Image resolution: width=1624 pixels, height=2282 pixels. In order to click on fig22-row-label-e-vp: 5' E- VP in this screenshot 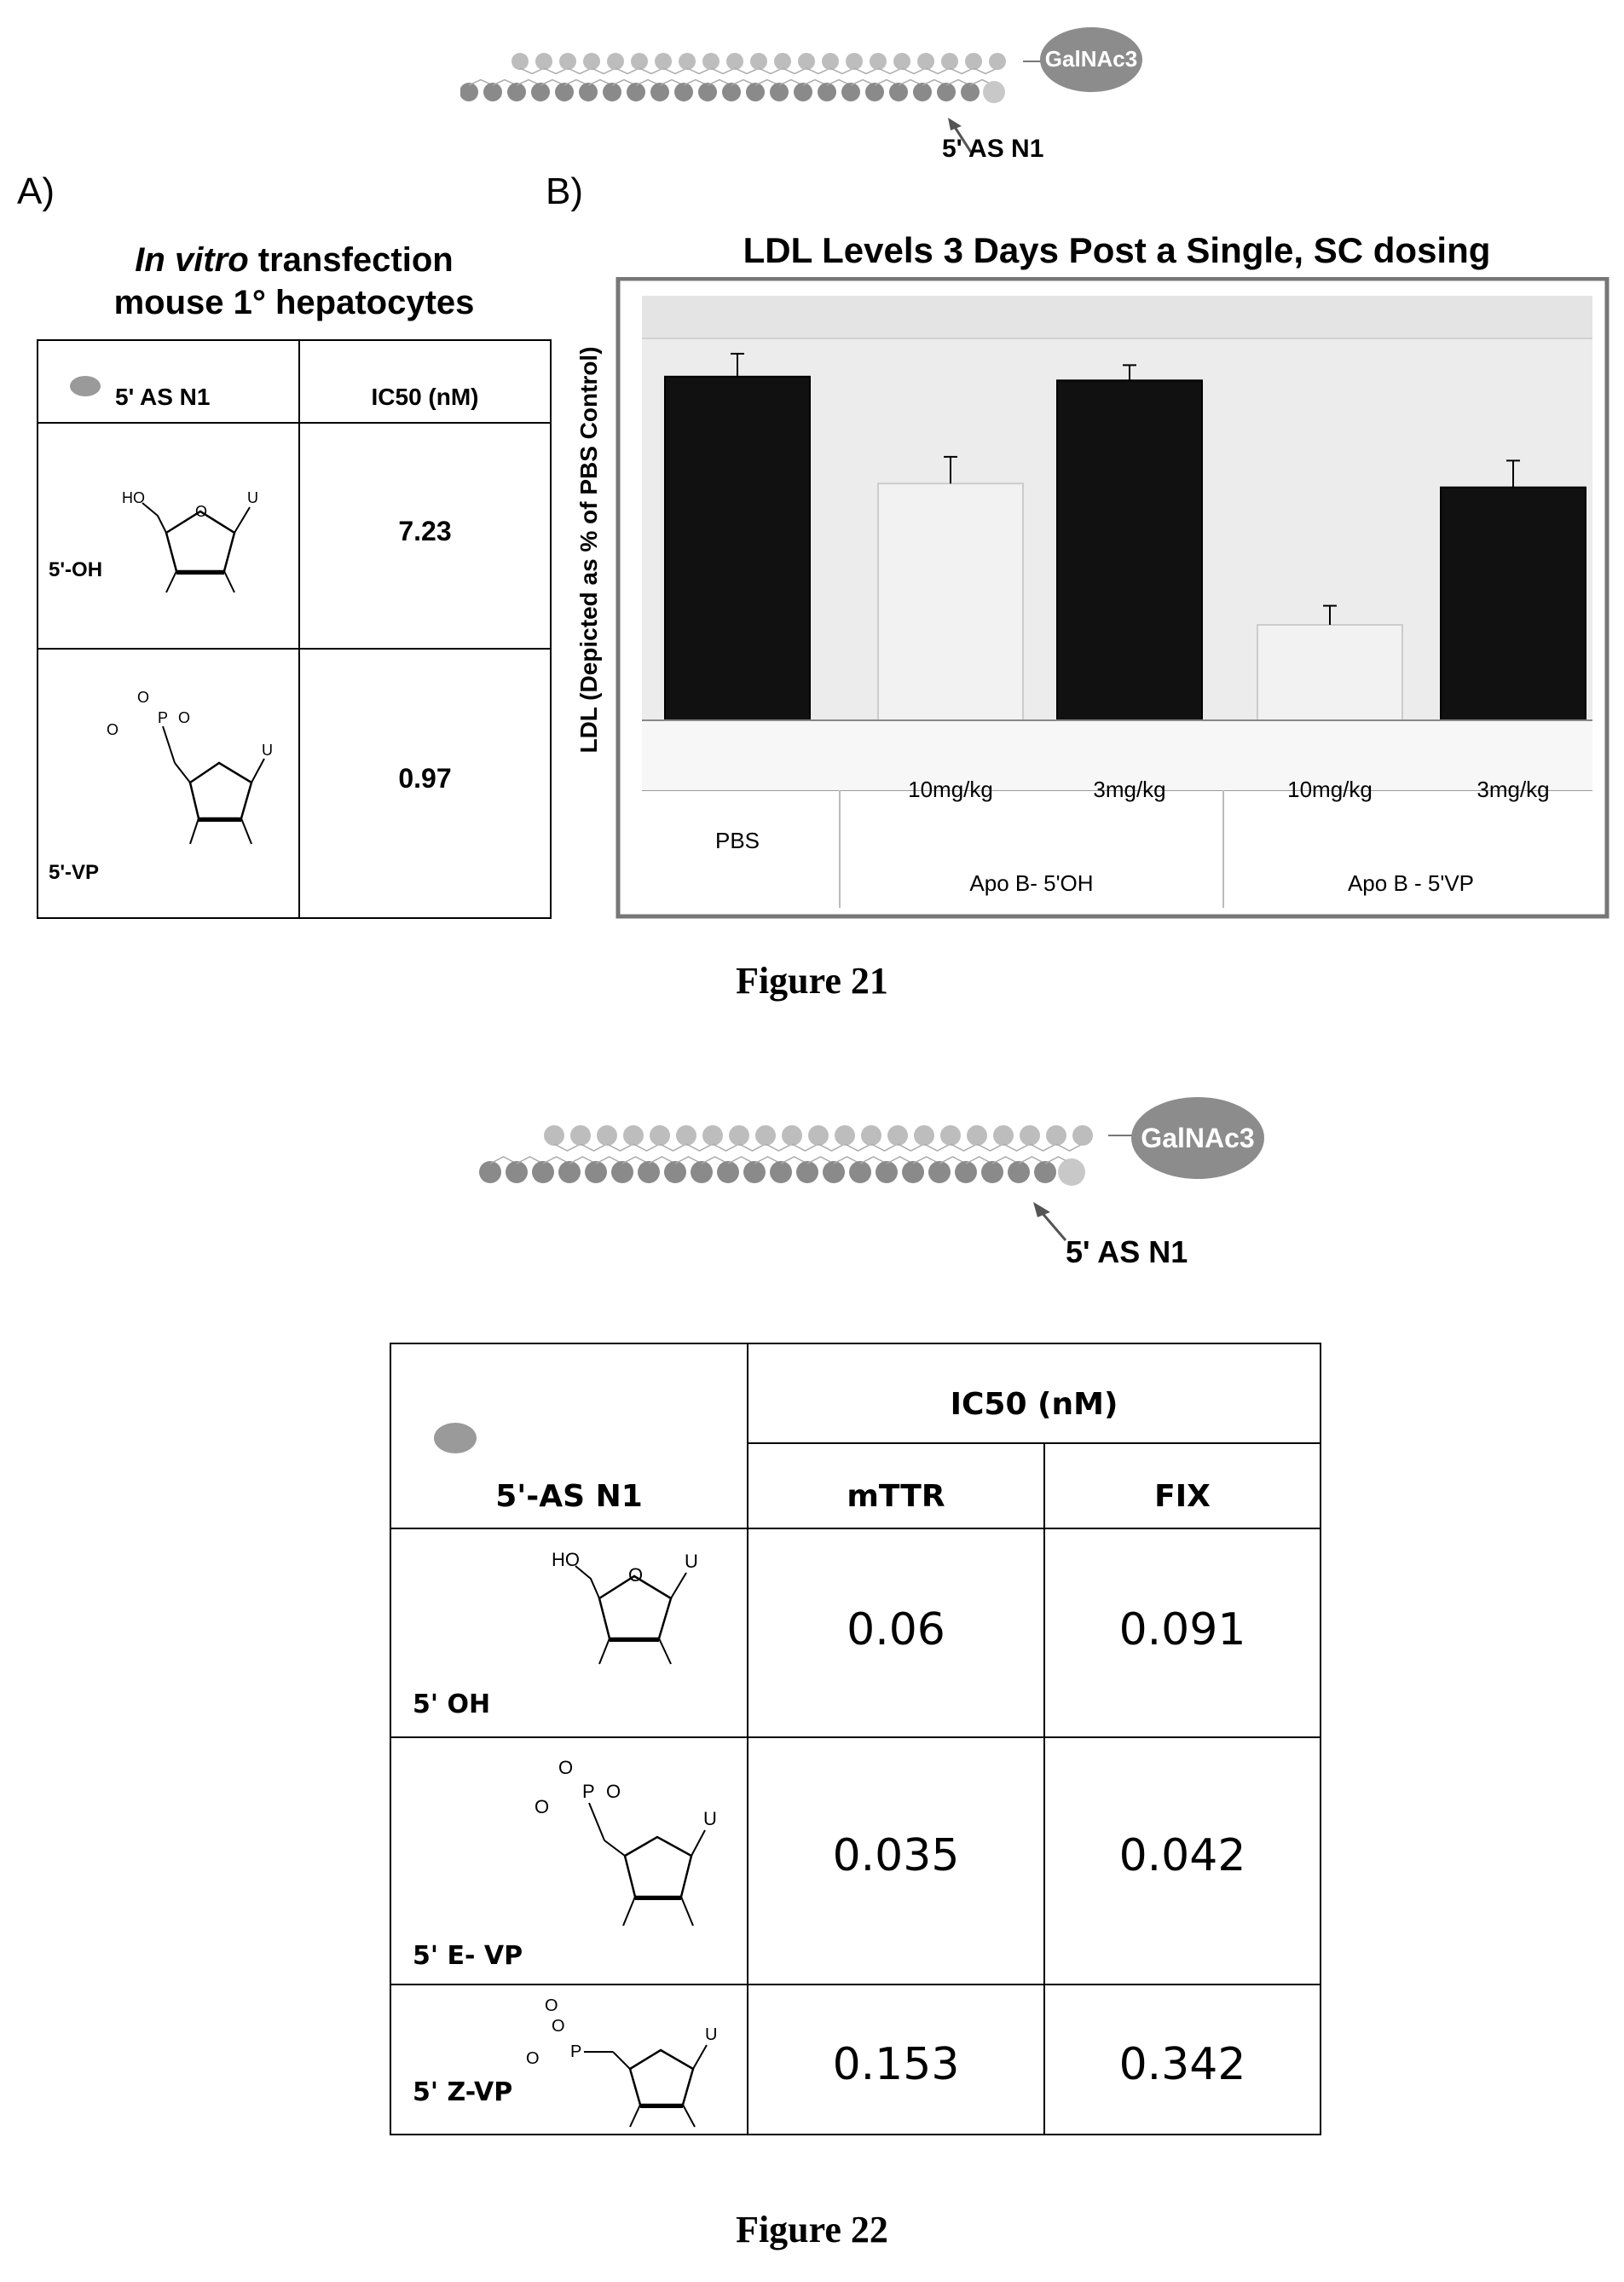, I will do `click(468, 1956)`.